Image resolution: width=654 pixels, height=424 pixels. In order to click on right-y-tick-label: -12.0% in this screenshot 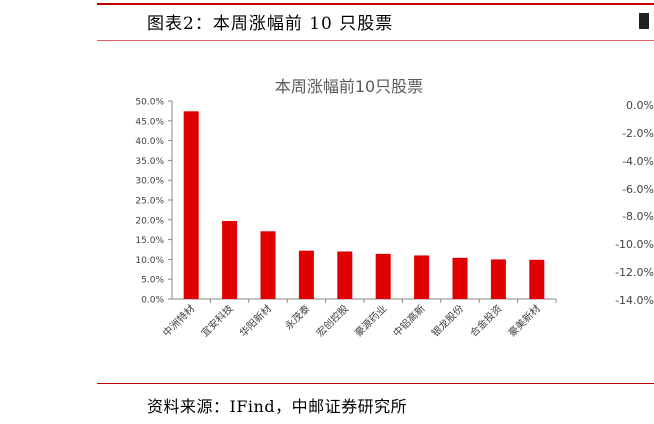, I will do `click(634, 273)`.